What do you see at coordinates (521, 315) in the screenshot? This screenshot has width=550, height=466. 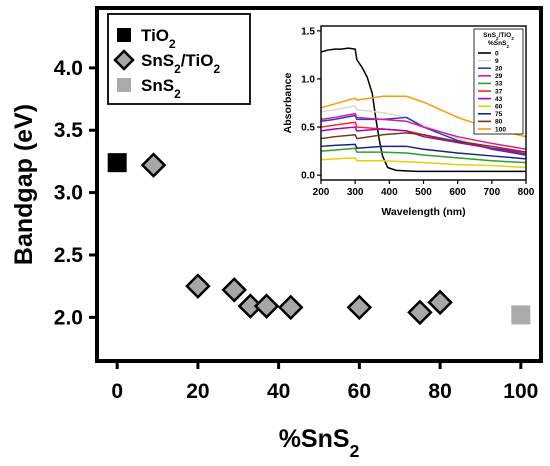 I see `sns2-point` at bounding box center [521, 315].